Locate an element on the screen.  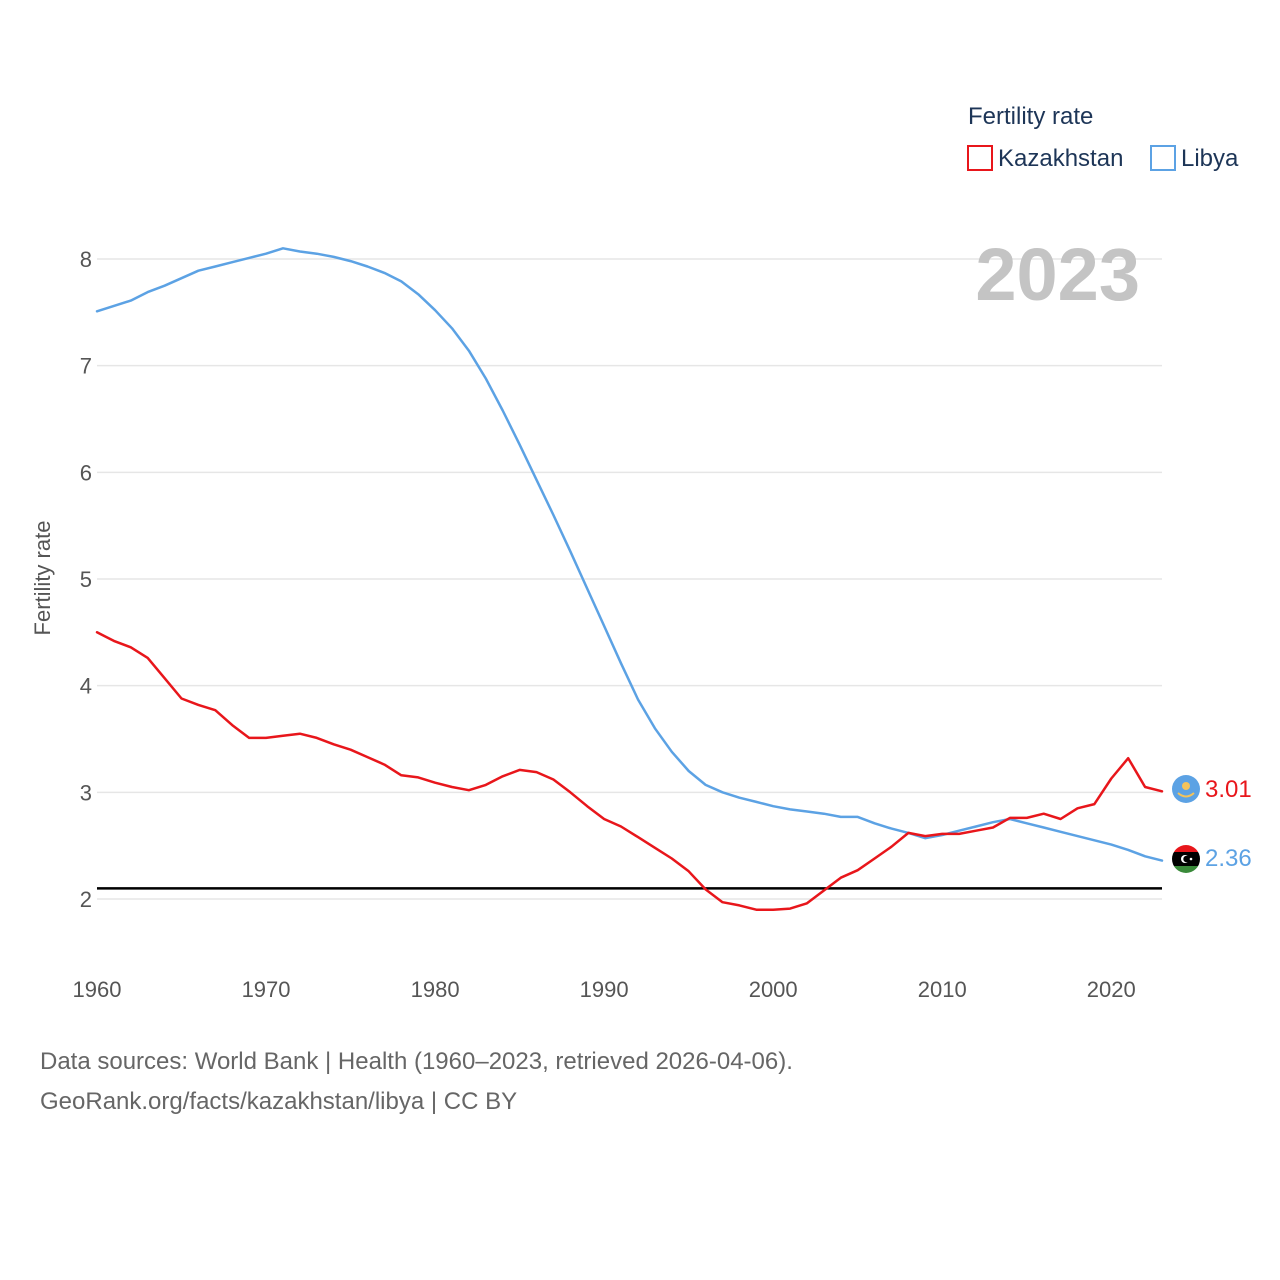
x-tick-label-1960: 1960 is located at coordinates (97, 989).